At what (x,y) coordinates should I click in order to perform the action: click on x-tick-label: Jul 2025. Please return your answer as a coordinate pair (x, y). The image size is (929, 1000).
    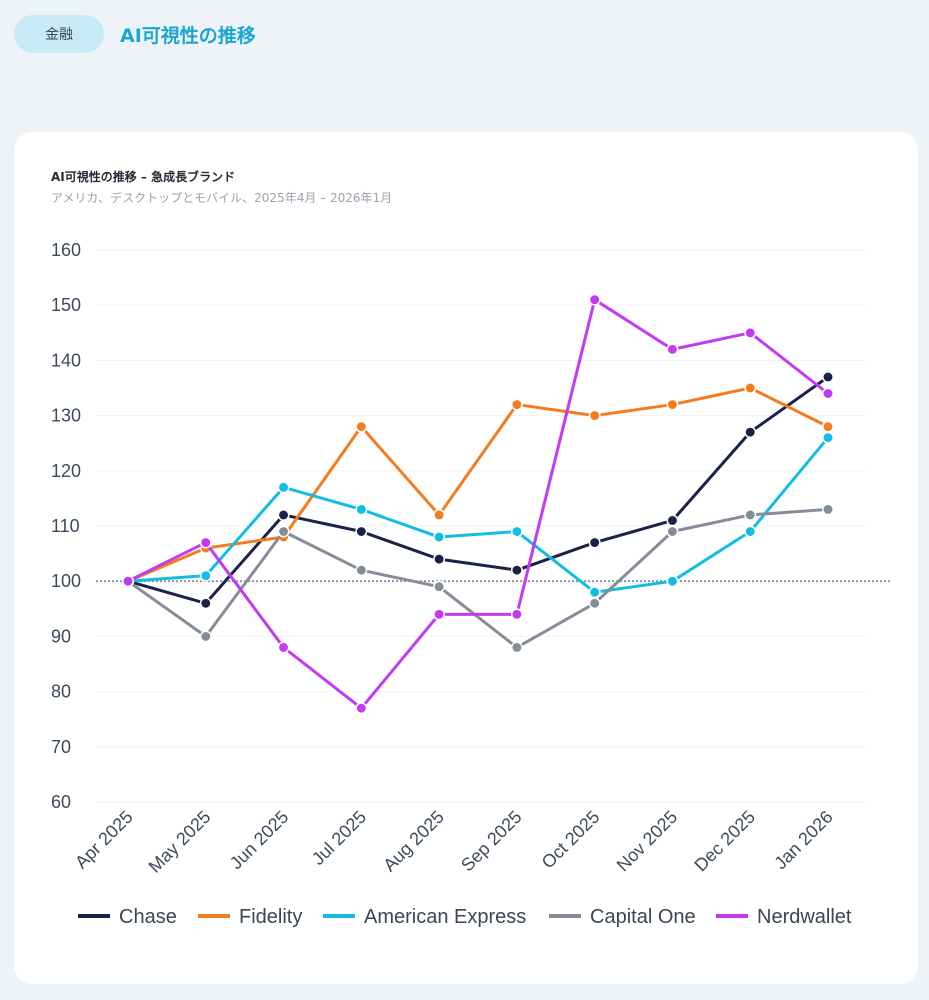
    Looking at the image, I should click on (339, 838).